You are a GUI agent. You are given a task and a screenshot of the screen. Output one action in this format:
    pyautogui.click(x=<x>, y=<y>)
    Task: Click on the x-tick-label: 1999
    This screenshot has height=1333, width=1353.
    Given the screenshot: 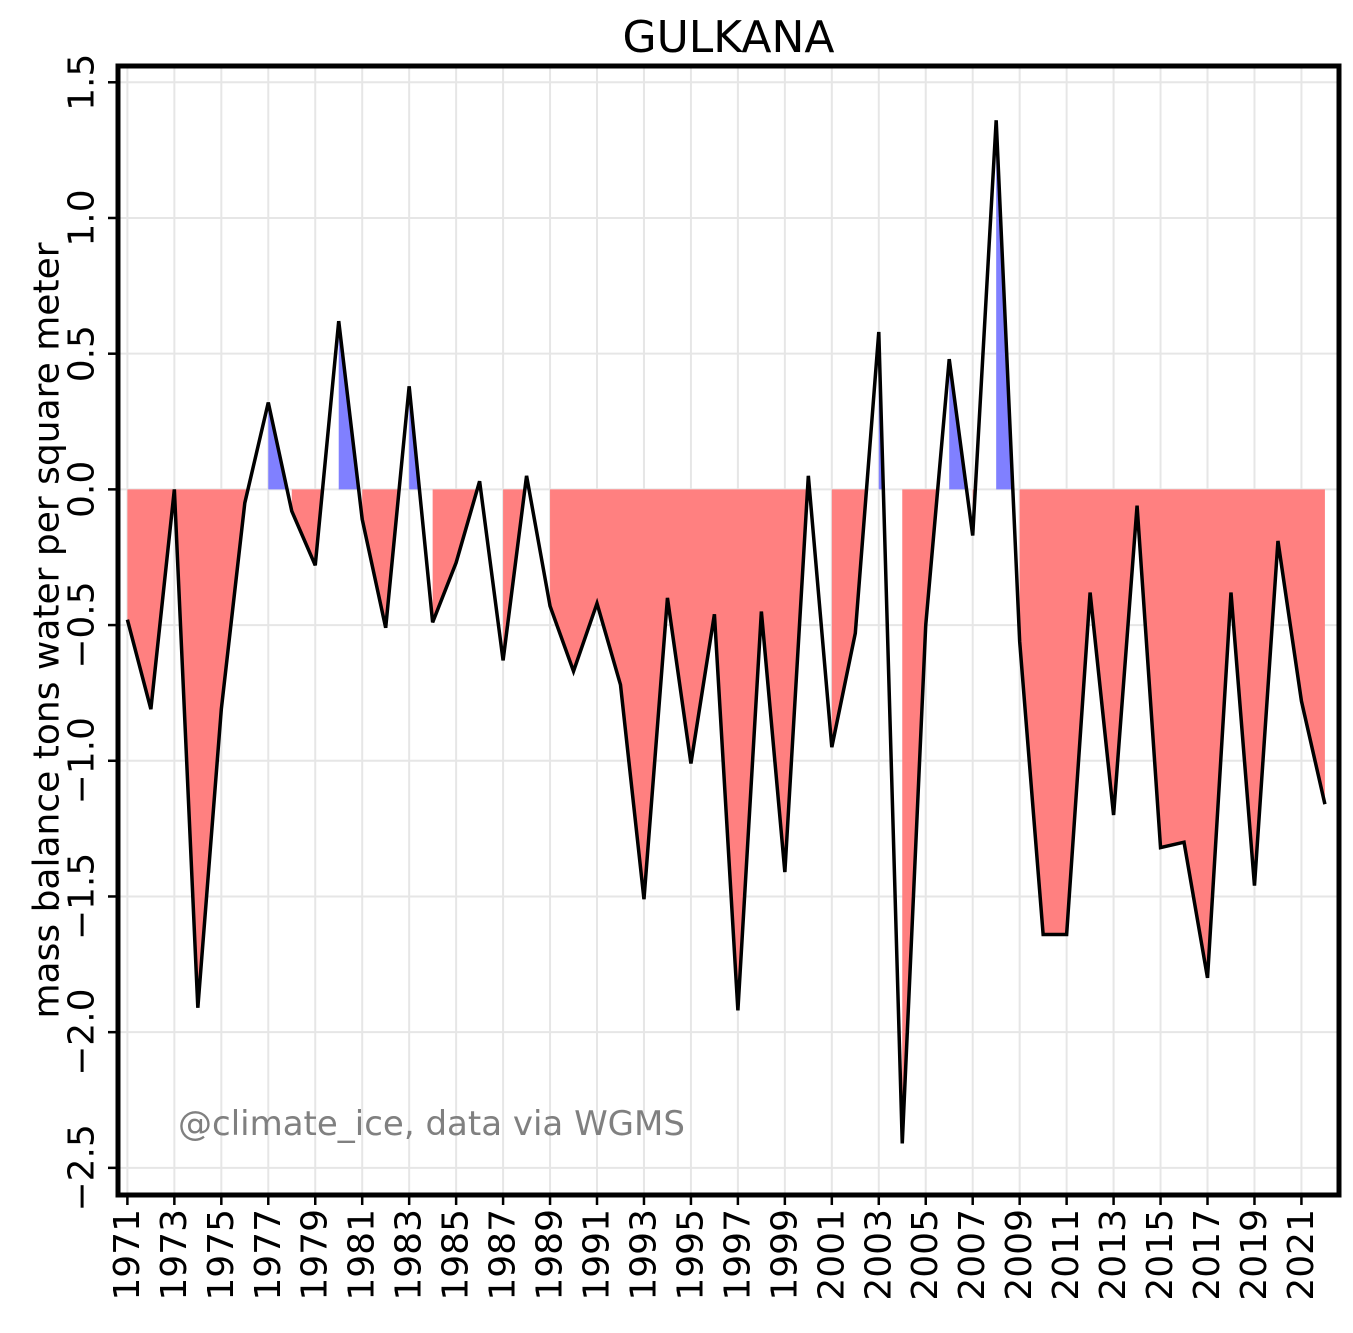 What is the action you would take?
    pyautogui.click(x=784, y=1255)
    